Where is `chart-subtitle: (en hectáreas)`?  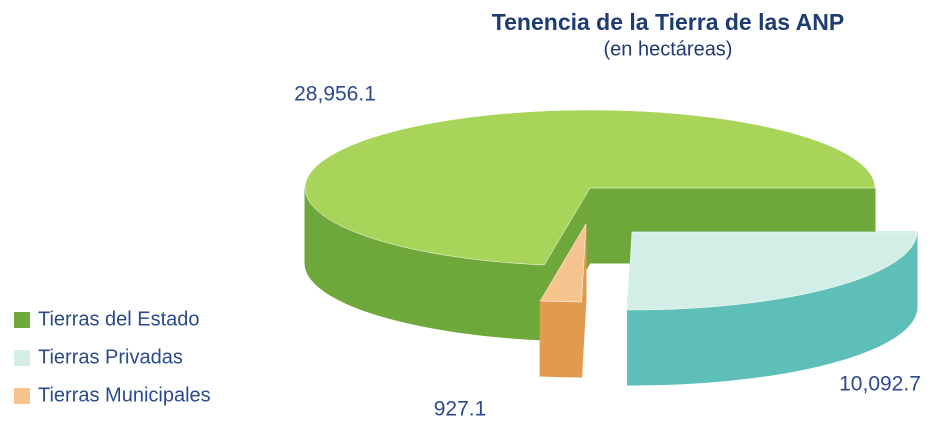 chart-subtitle: (en hectáreas) is located at coordinates (668, 49).